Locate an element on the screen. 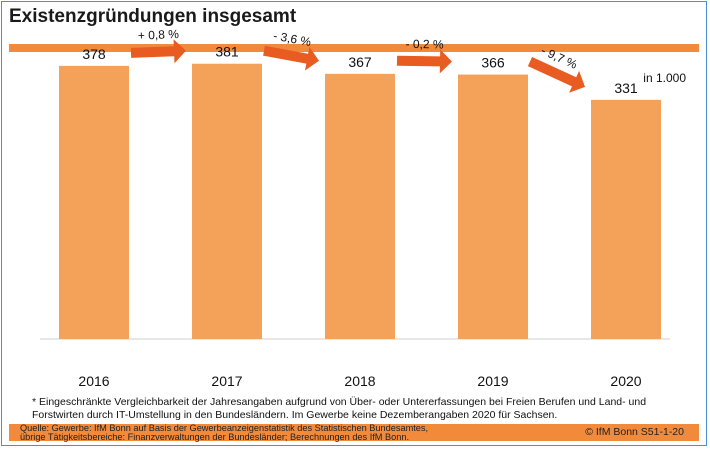  change-label-1: + 0,8 % is located at coordinates (159, 35).